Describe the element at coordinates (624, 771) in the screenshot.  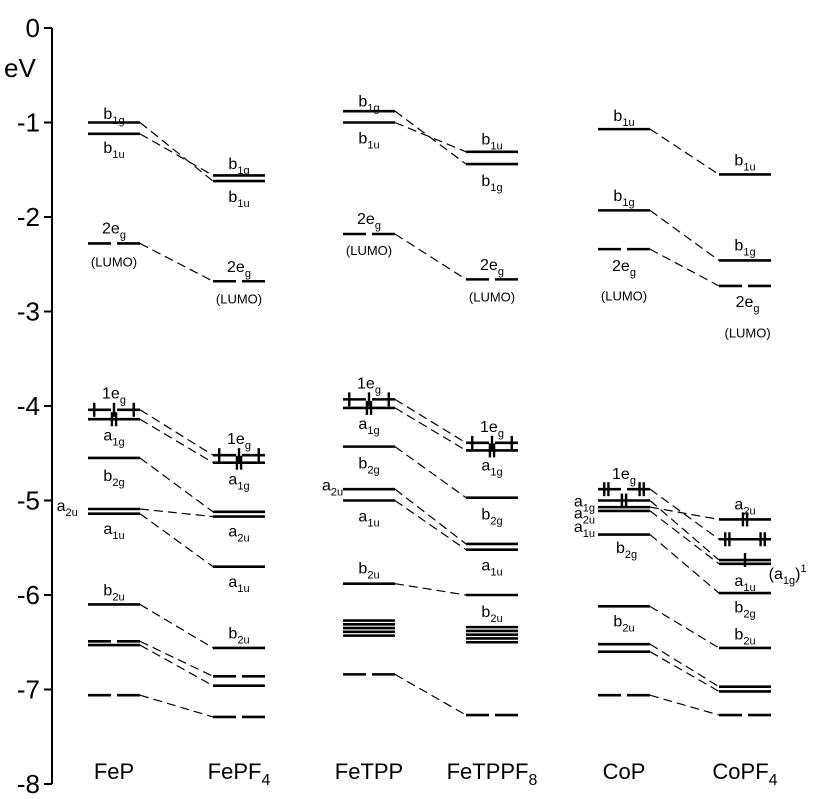
I see `column-label: CoP` at that location.